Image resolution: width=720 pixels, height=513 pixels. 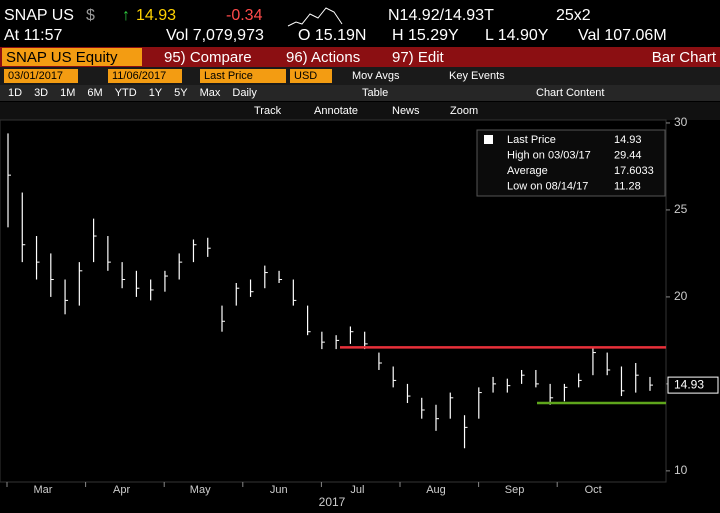 I want to click on legend-value: 14.93, so click(x=628, y=140).